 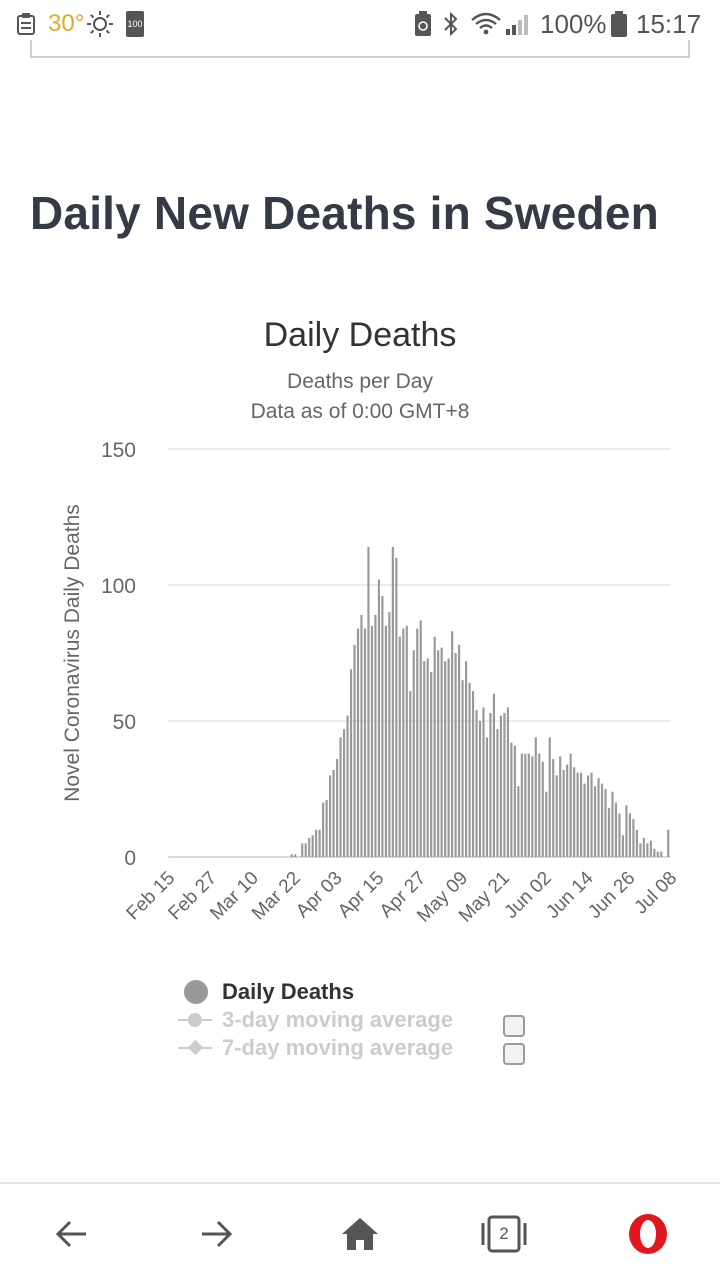 What do you see at coordinates (648, 1234) in the screenshot?
I see `opera-menu-button` at bounding box center [648, 1234].